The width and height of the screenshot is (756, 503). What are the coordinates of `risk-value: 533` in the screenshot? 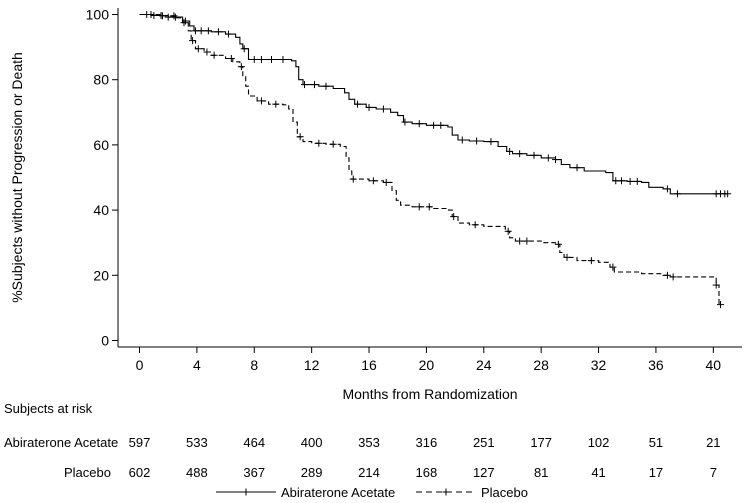 It's located at (197, 442).